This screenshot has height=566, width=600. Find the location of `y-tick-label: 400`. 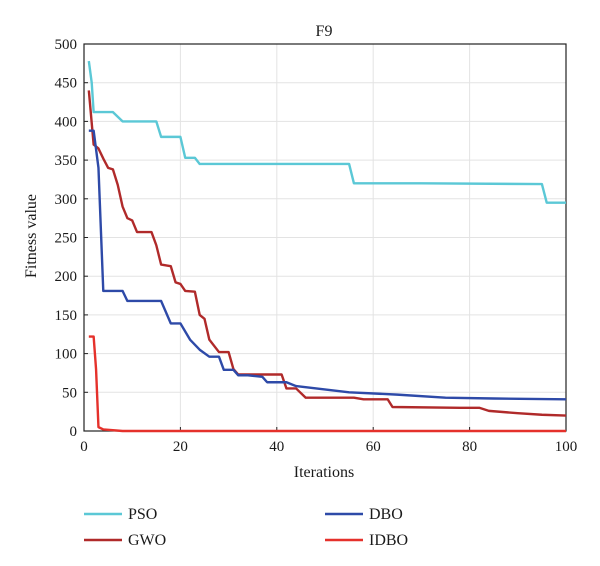

y-tick-label: 400 is located at coordinates (66, 122).